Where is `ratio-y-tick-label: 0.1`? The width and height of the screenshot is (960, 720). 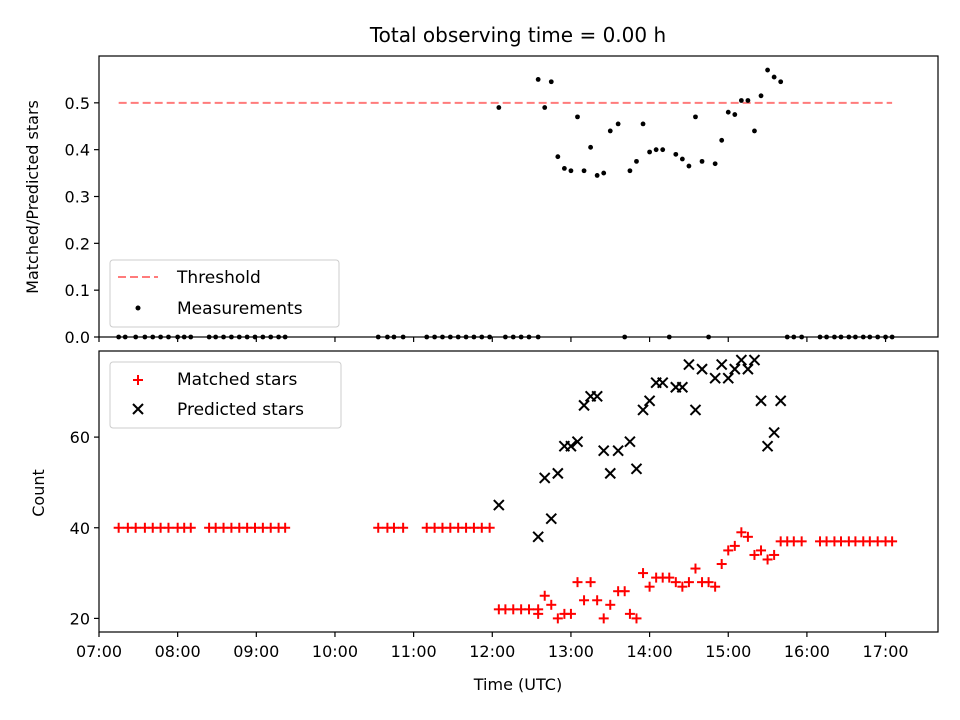
ratio-y-tick-label: 0.1 is located at coordinates (77, 290).